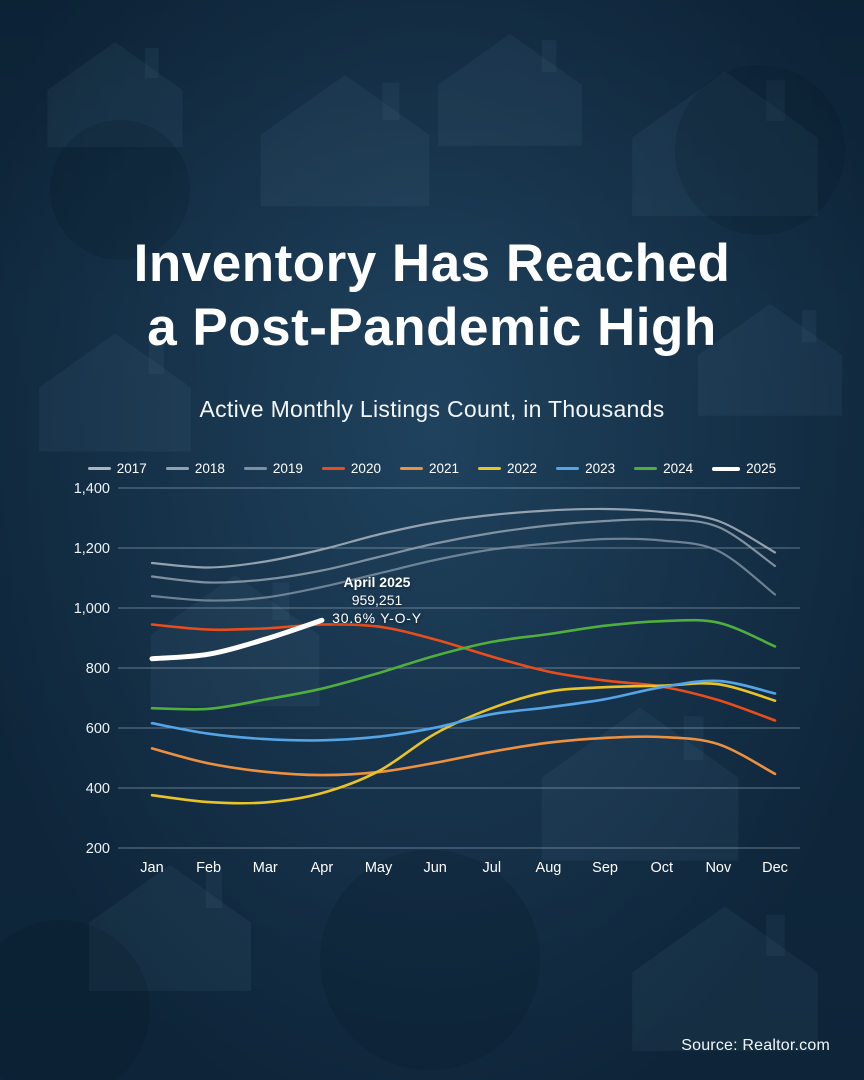 The image size is (864, 1080). Describe the element at coordinates (411, 468) in the screenshot. I see `legend-swatch-2021` at that location.